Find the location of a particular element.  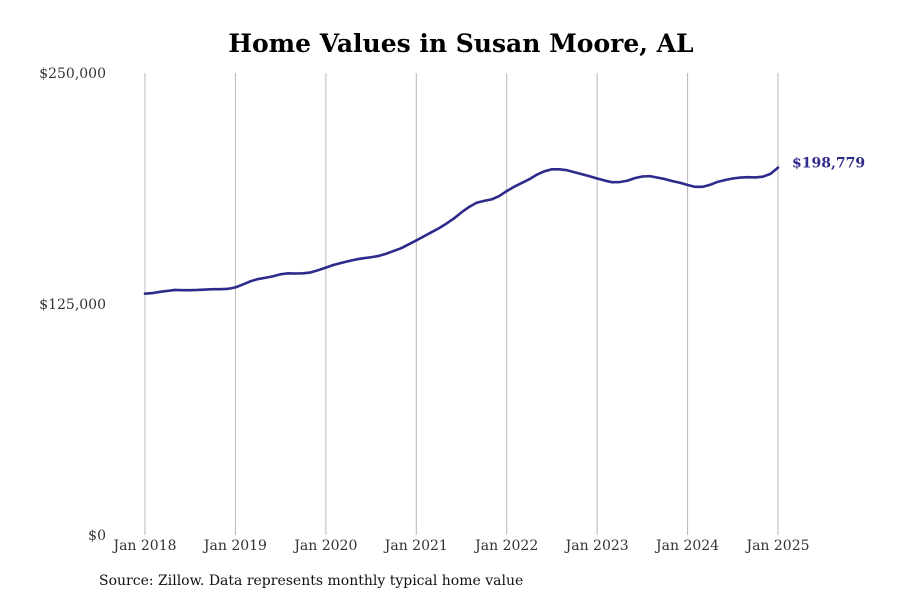

y-tick-label: $125,000 is located at coordinates (72, 305).